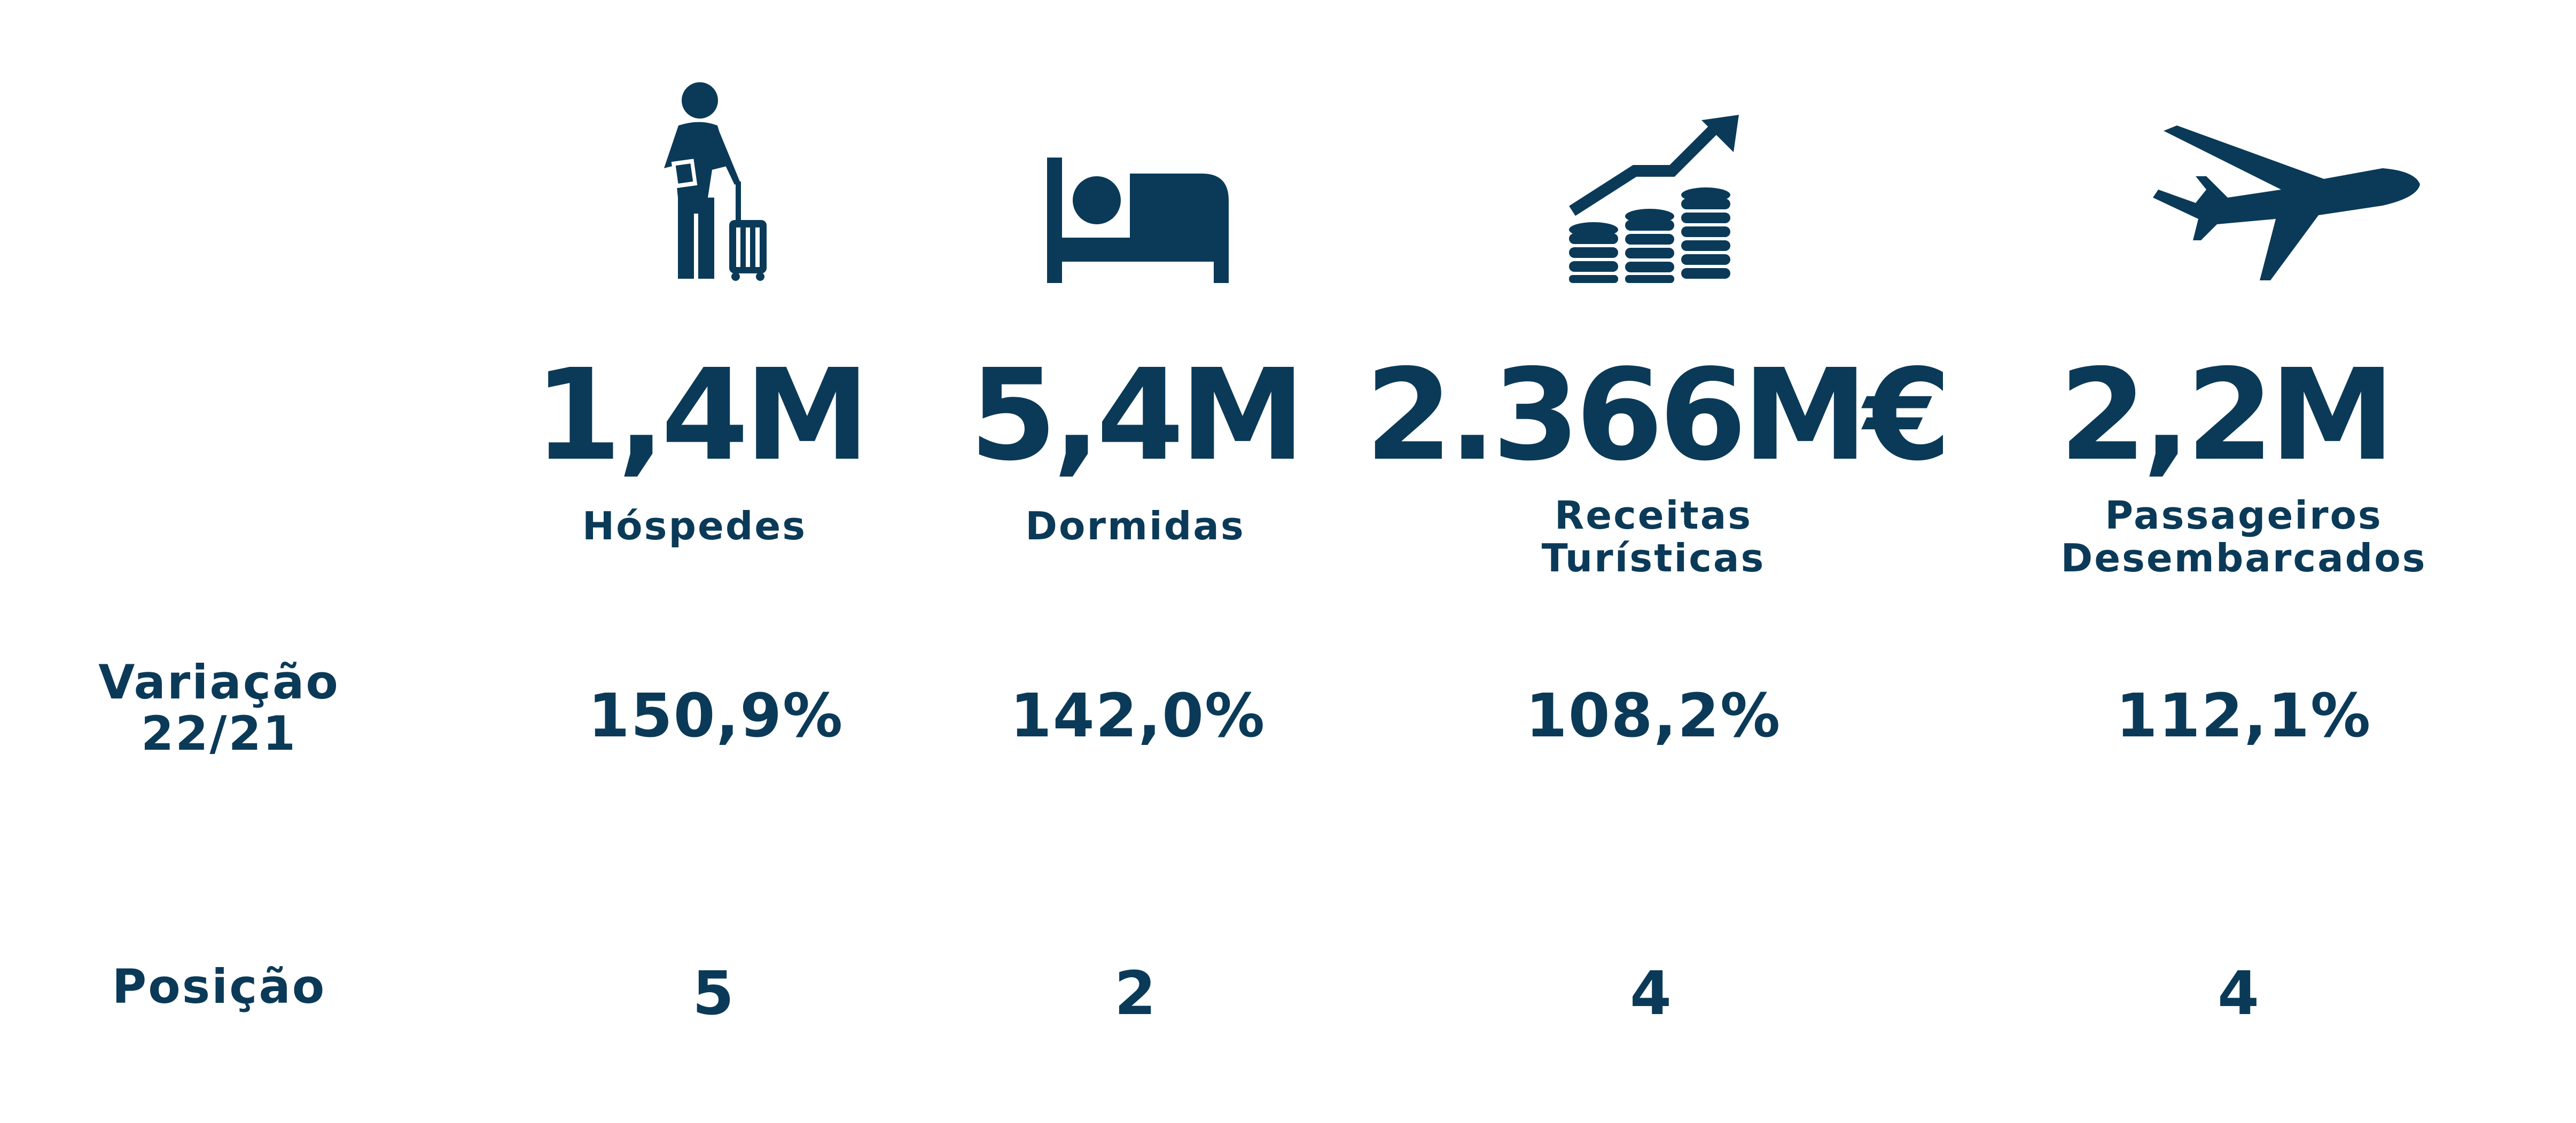 The width and height of the screenshot is (2576, 1123). Describe the element at coordinates (716, 716) in the screenshot. I see `variation-value-hospedes: 150,9%` at that location.